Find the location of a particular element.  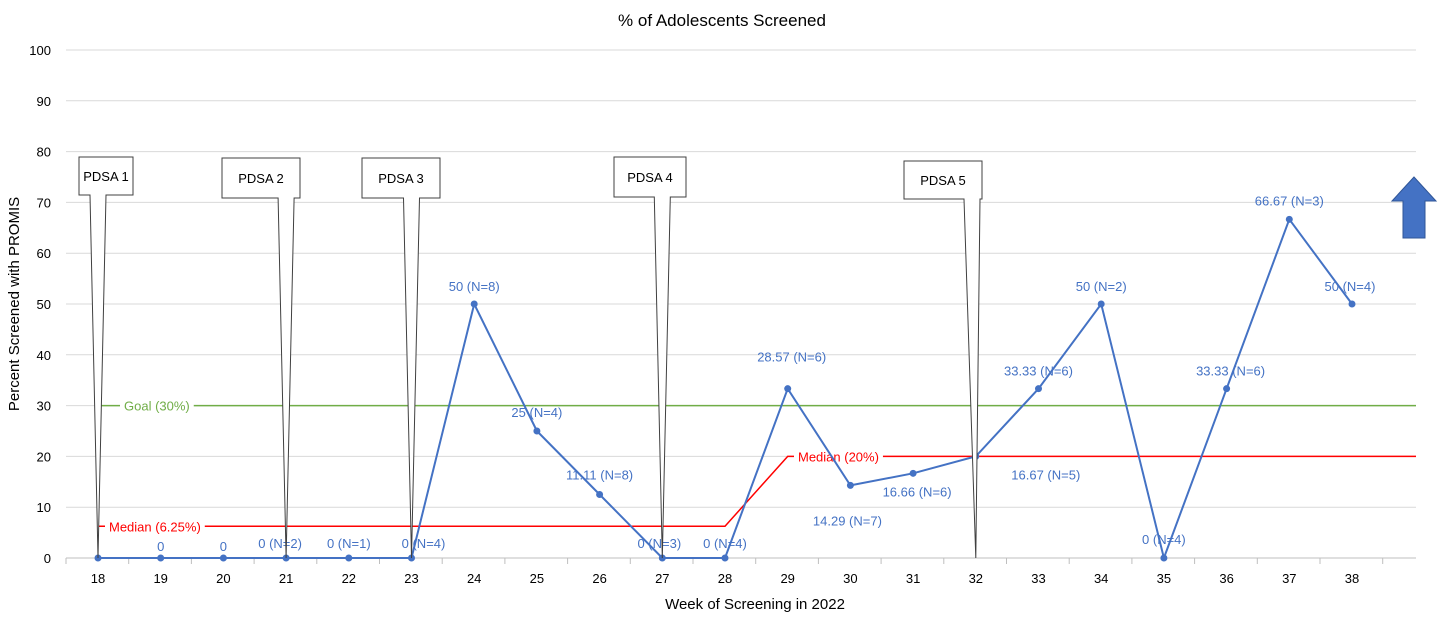

arrow-up-shape is located at coordinates (1414, 207).